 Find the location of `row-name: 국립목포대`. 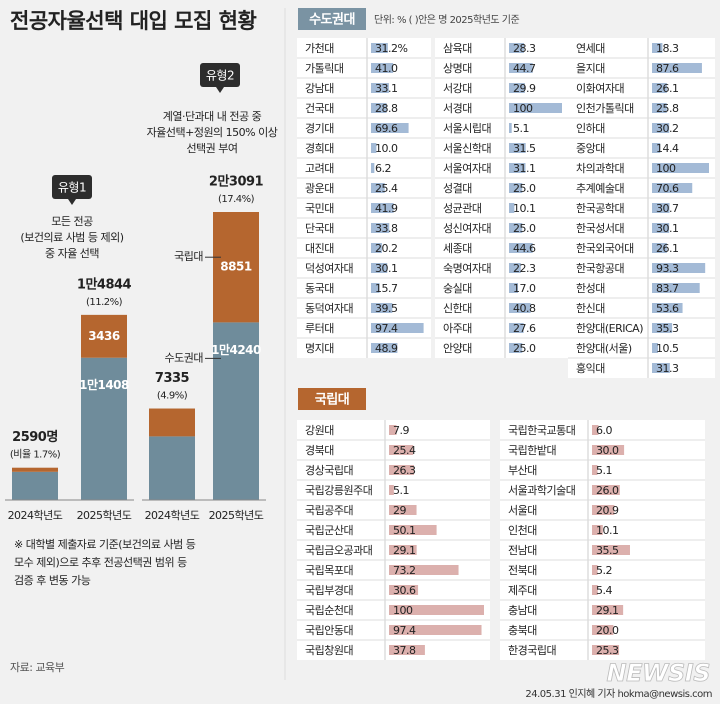

row-name: 국립목포대 is located at coordinates (329, 570).